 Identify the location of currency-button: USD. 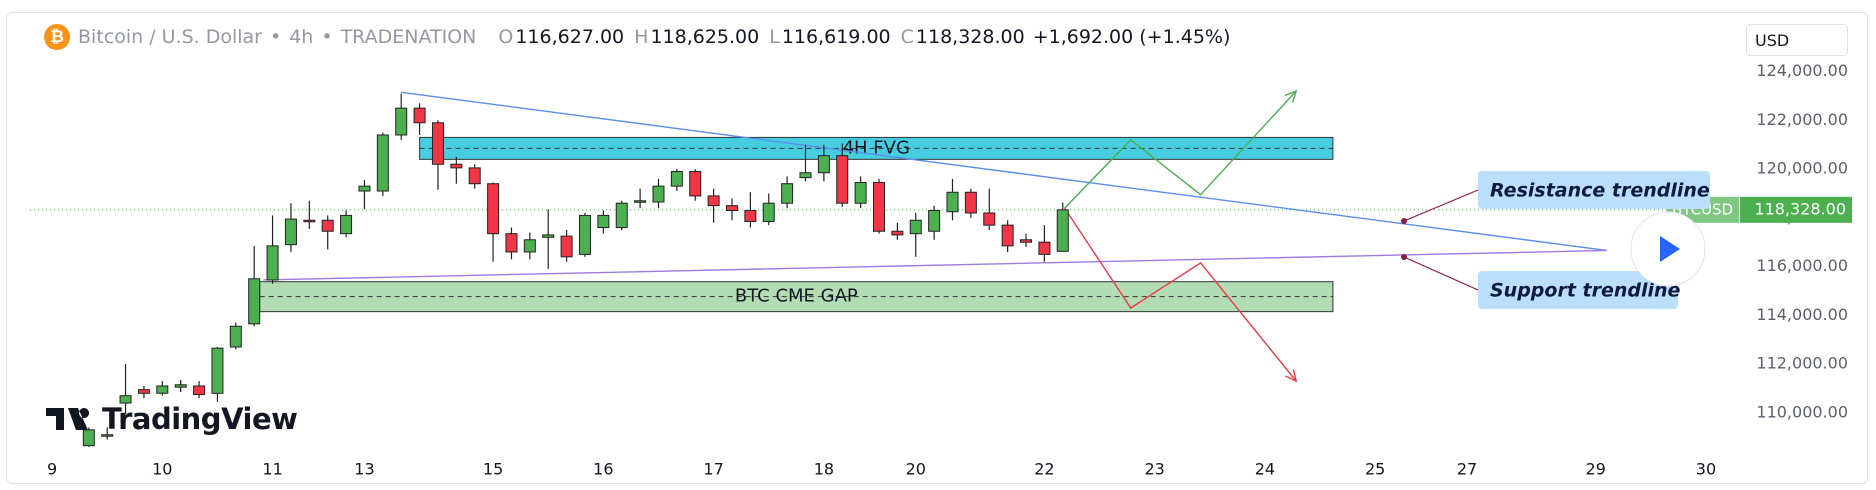
(1797, 40).